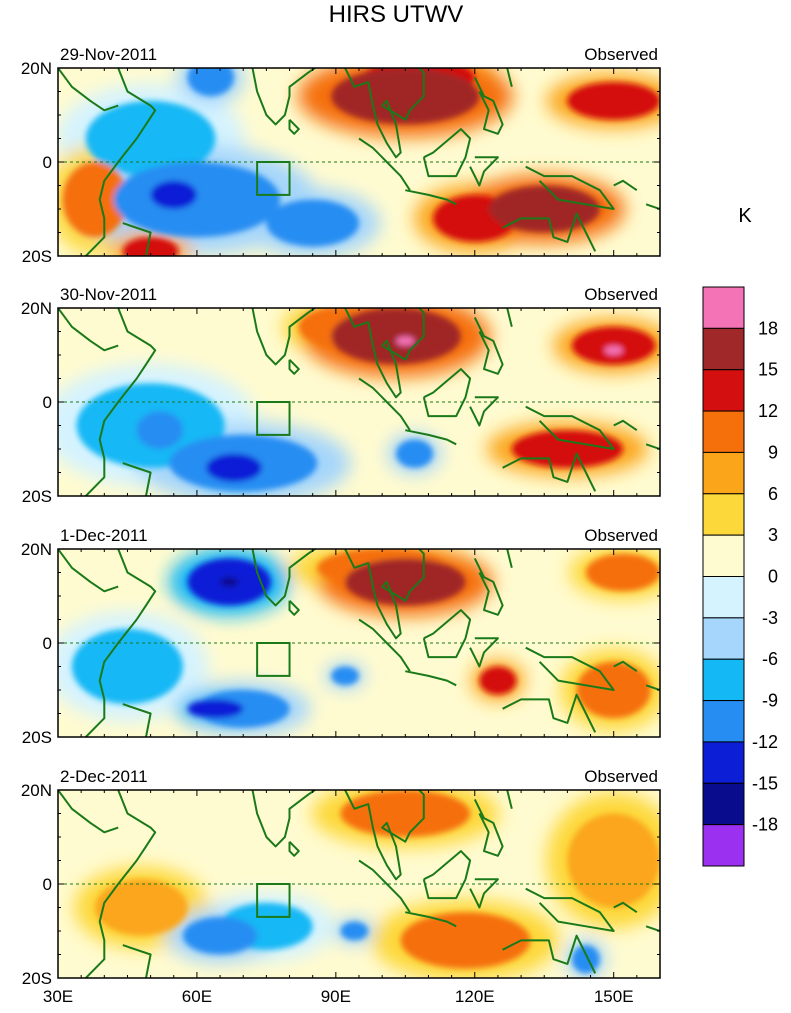 The image size is (791, 1013). What do you see at coordinates (36, 68) in the screenshot?
I see `y-tick-label: 20N` at bounding box center [36, 68].